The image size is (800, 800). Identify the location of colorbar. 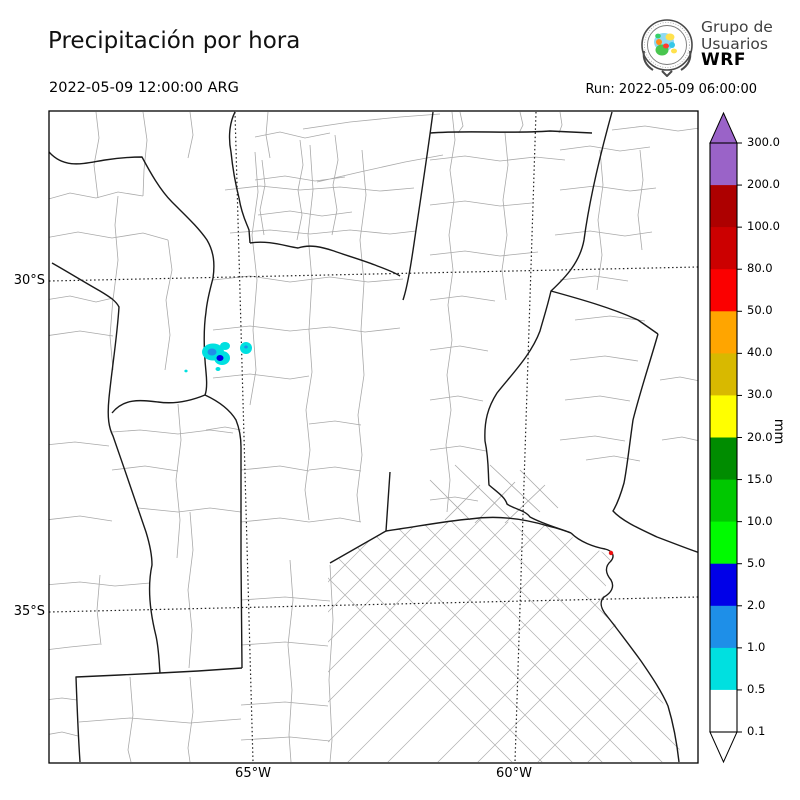
(723, 438).